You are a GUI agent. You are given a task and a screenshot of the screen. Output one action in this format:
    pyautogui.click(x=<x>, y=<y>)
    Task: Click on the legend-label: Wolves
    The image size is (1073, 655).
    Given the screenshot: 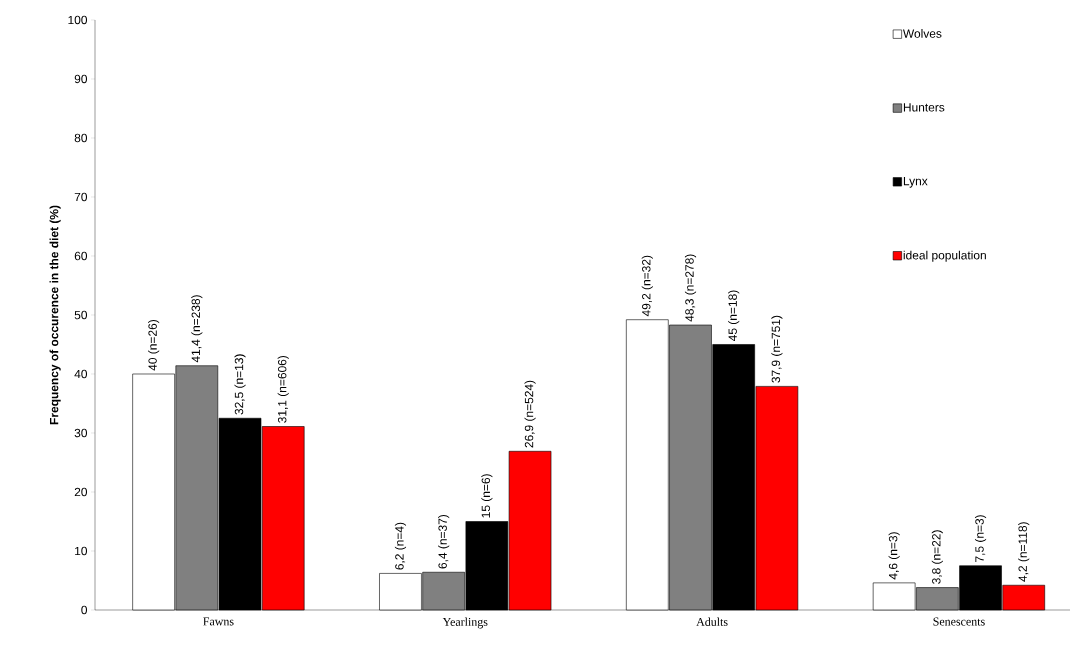 What is the action you would take?
    pyautogui.click(x=922, y=33)
    